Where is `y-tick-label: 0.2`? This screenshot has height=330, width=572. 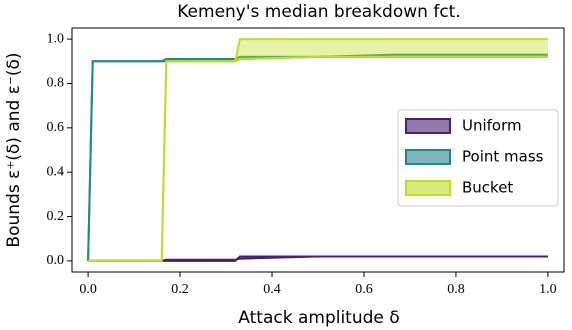
y-tick-label: 0.2 is located at coordinates (56, 216).